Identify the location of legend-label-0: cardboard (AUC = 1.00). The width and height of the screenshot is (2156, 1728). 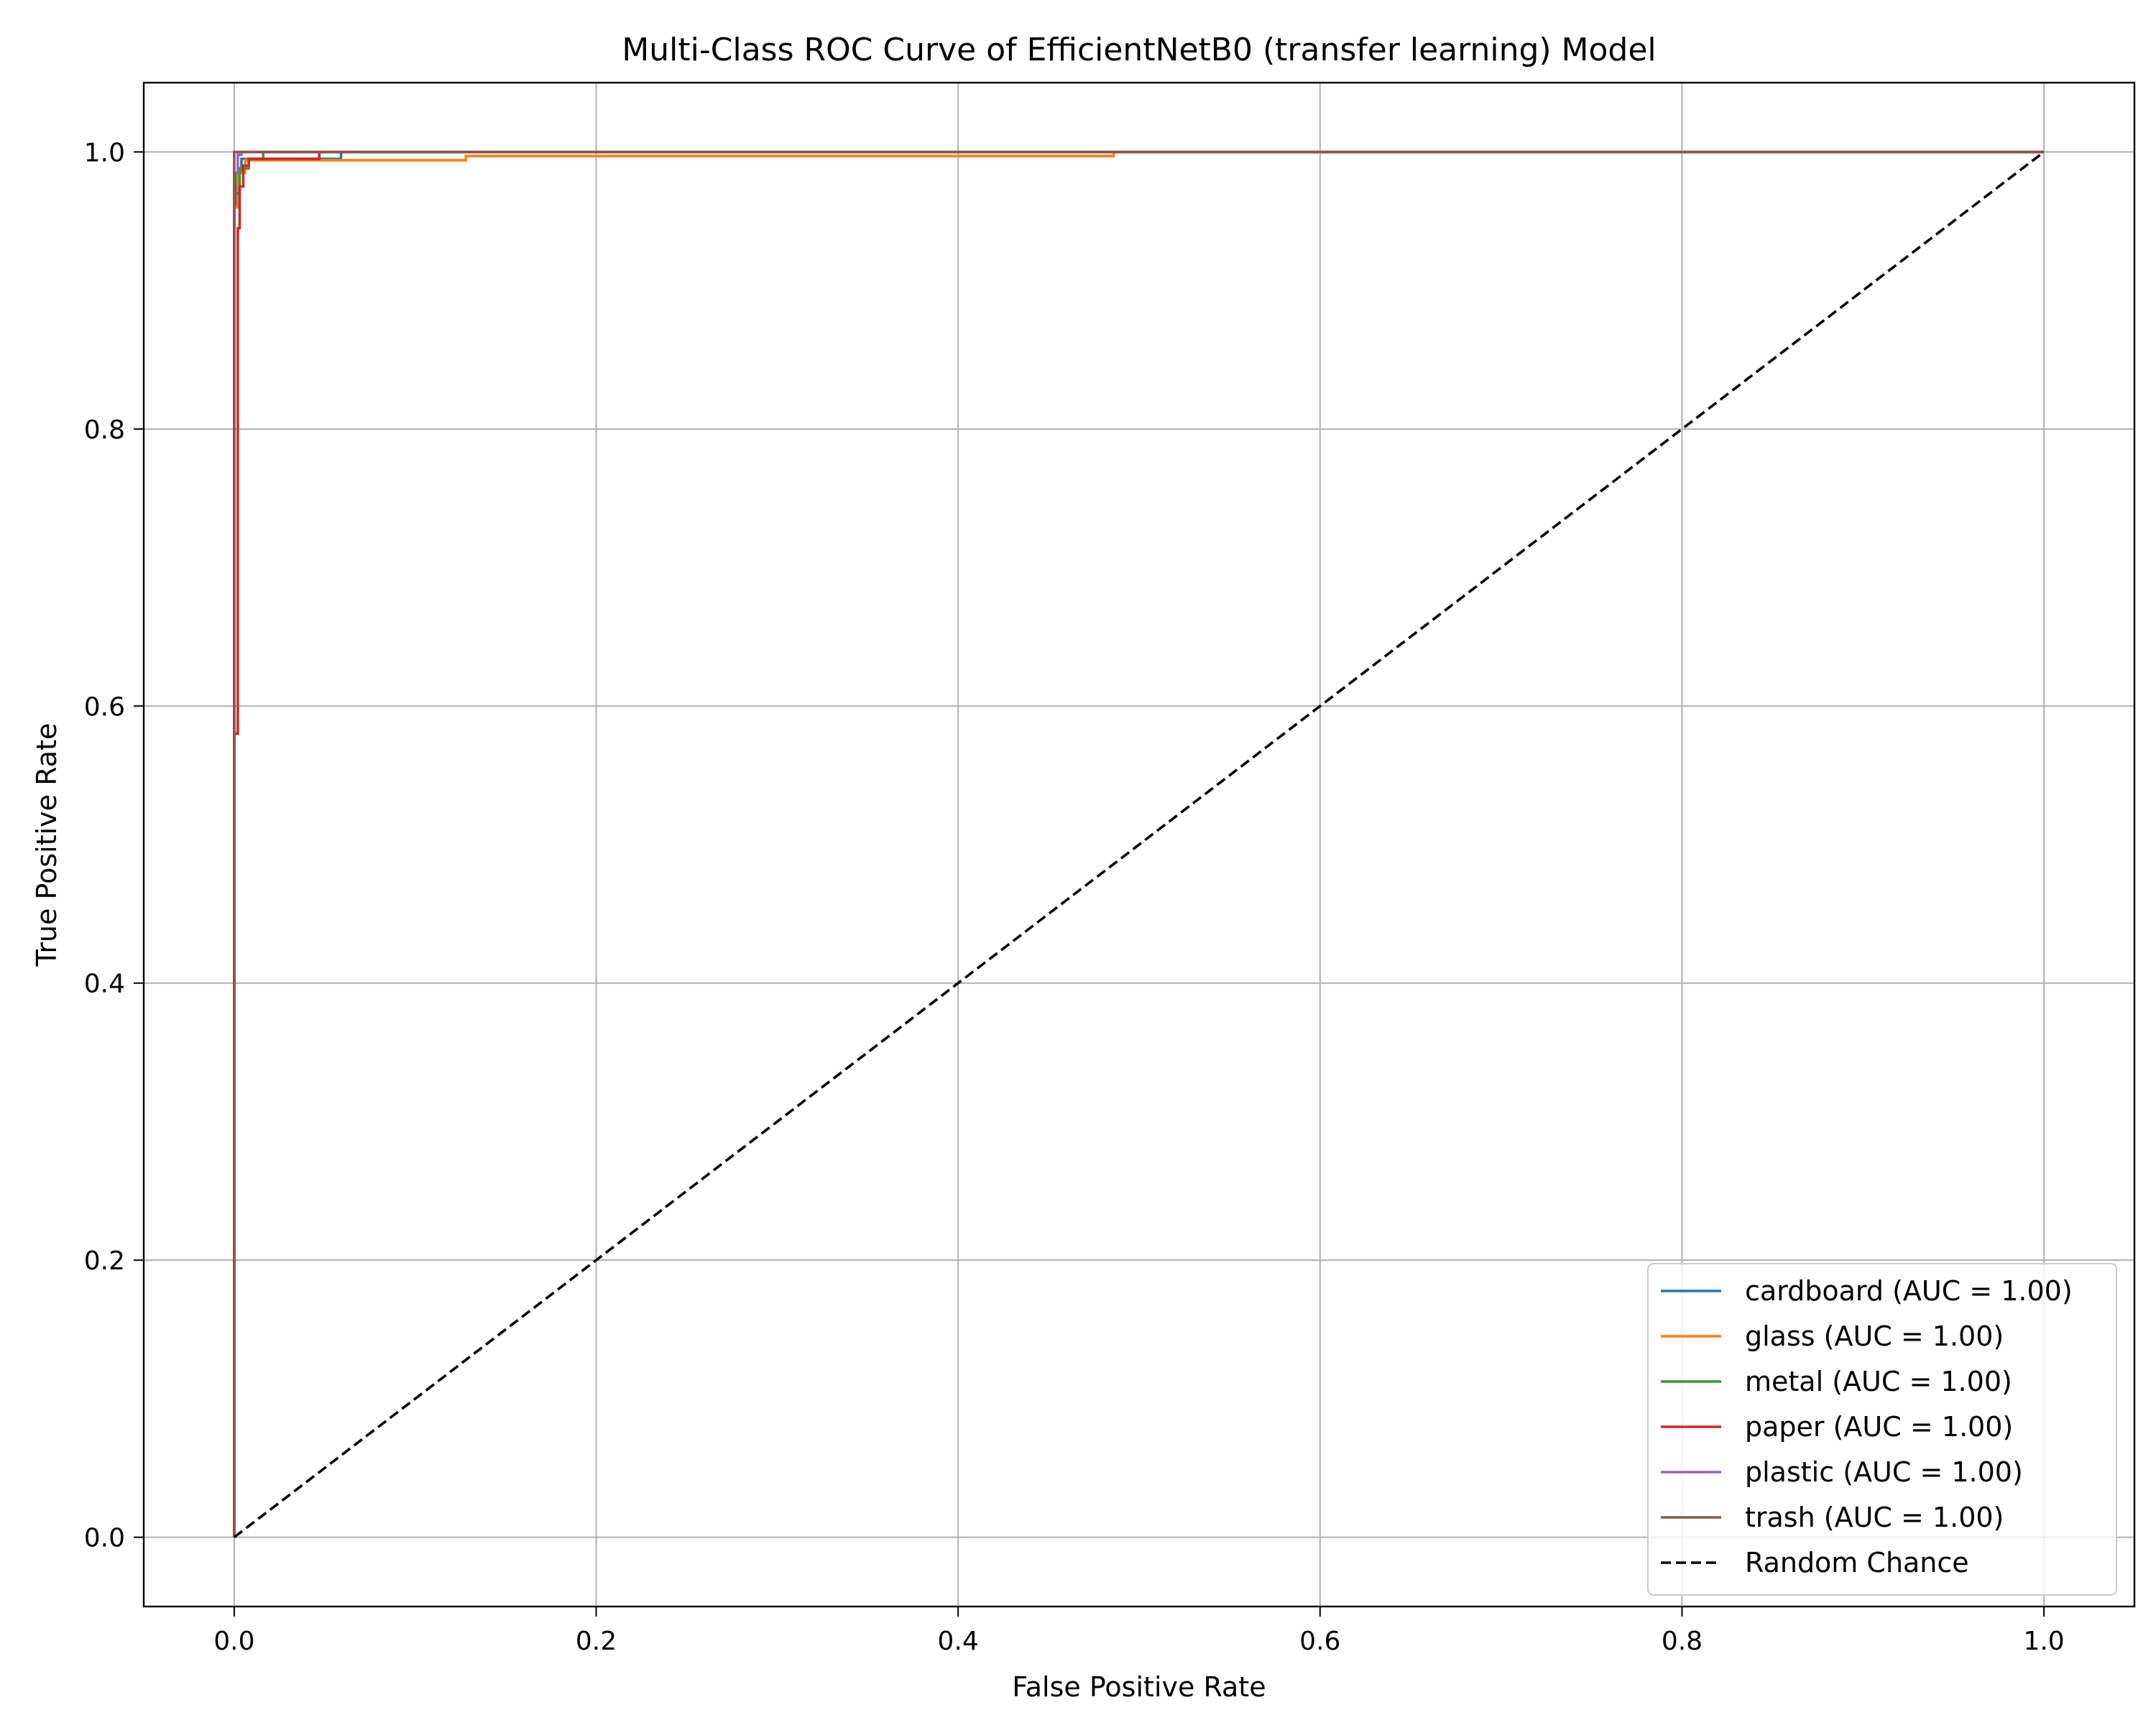
(1909, 1291).